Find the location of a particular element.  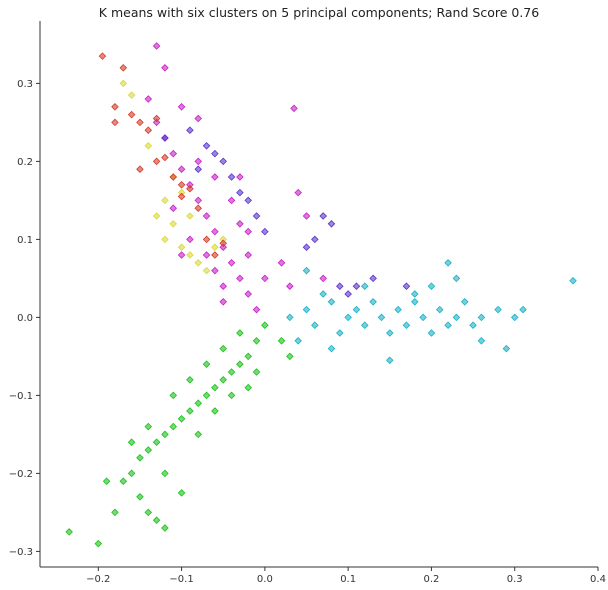

scatter-point-s3-p18 is located at coordinates (165, 138).